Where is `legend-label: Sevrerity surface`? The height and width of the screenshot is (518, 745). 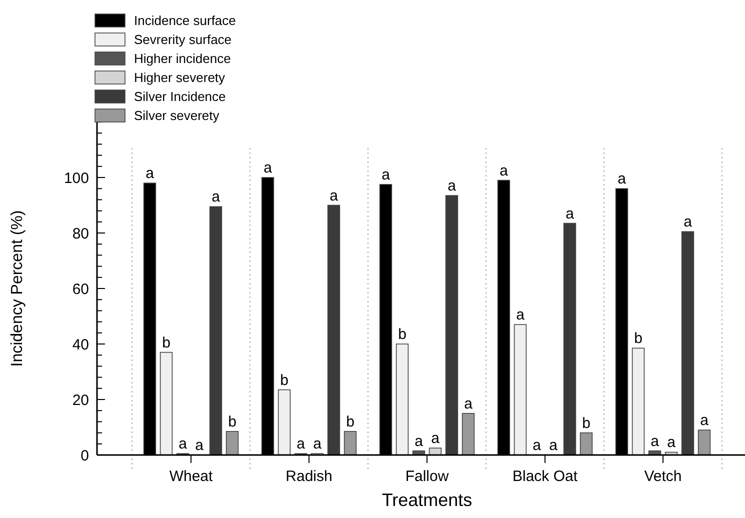
legend-label: Sevrerity surface is located at coordinates (183, 39).